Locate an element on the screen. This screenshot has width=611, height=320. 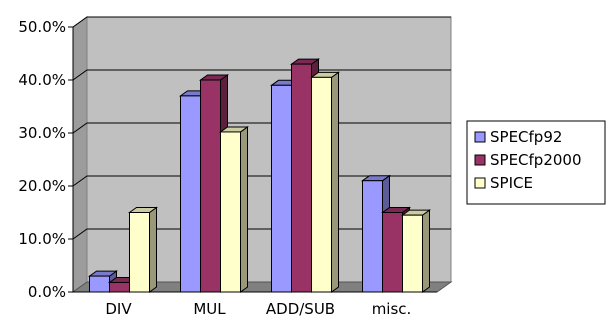
legend-label: SPECfp92 is located at coordinates (526, 137).